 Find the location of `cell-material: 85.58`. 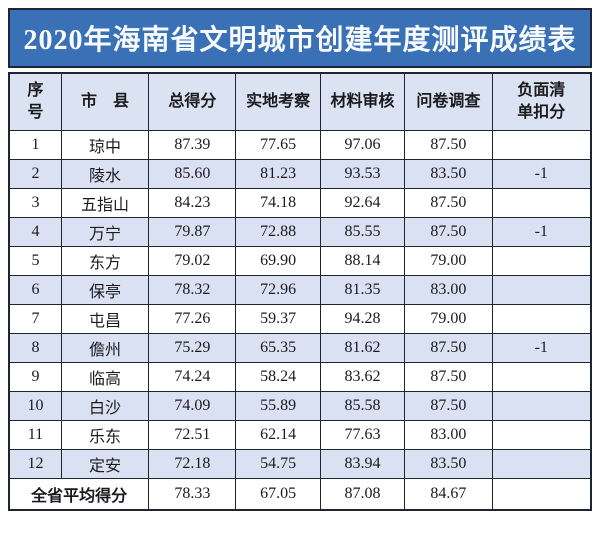

cell-material: 85.58 is located at coordinates (362, 406).